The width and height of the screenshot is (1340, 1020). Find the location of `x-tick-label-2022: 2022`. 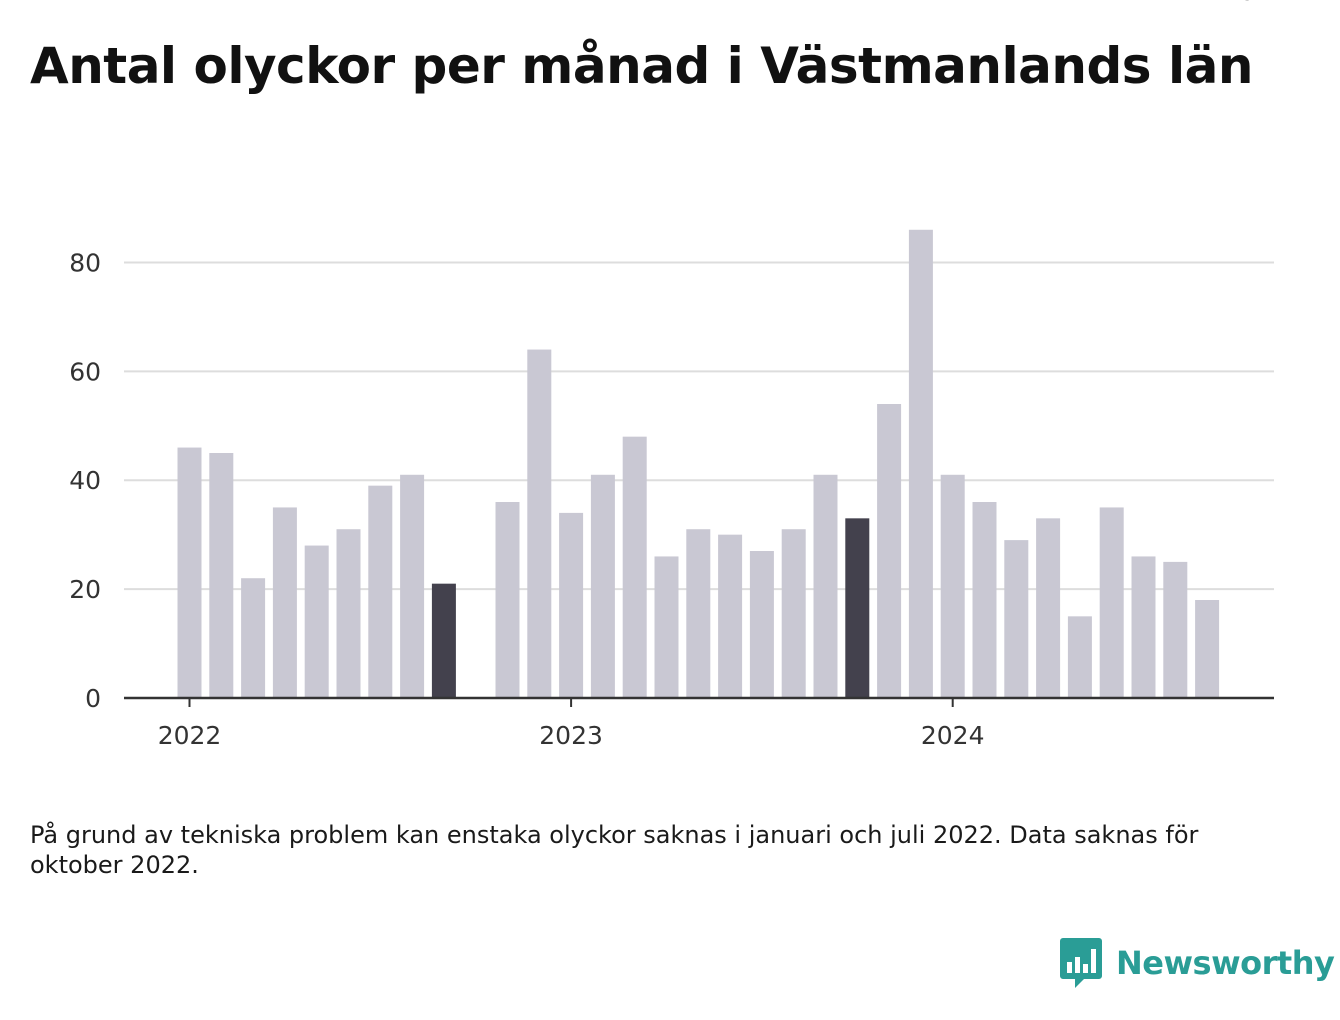

x-tick-label-2022: 2022 is located at coordinates (190, 735).